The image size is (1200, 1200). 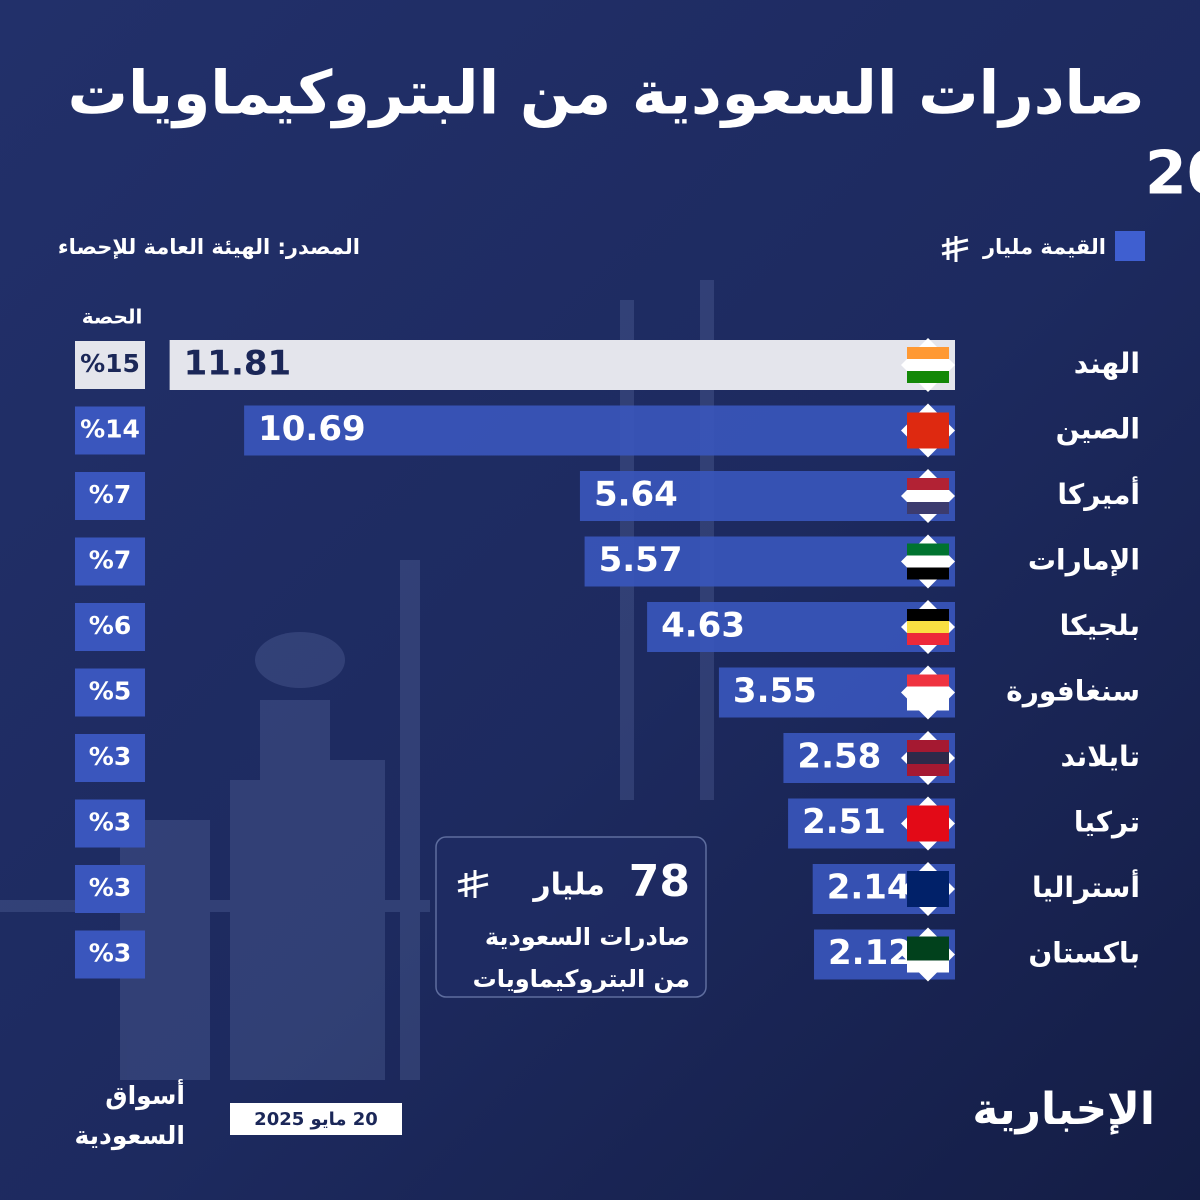 What do you see at coordinates (1101, 756) in the screenshot?
I see `category-label: تايلاند` at bounding box center [1101, 756].